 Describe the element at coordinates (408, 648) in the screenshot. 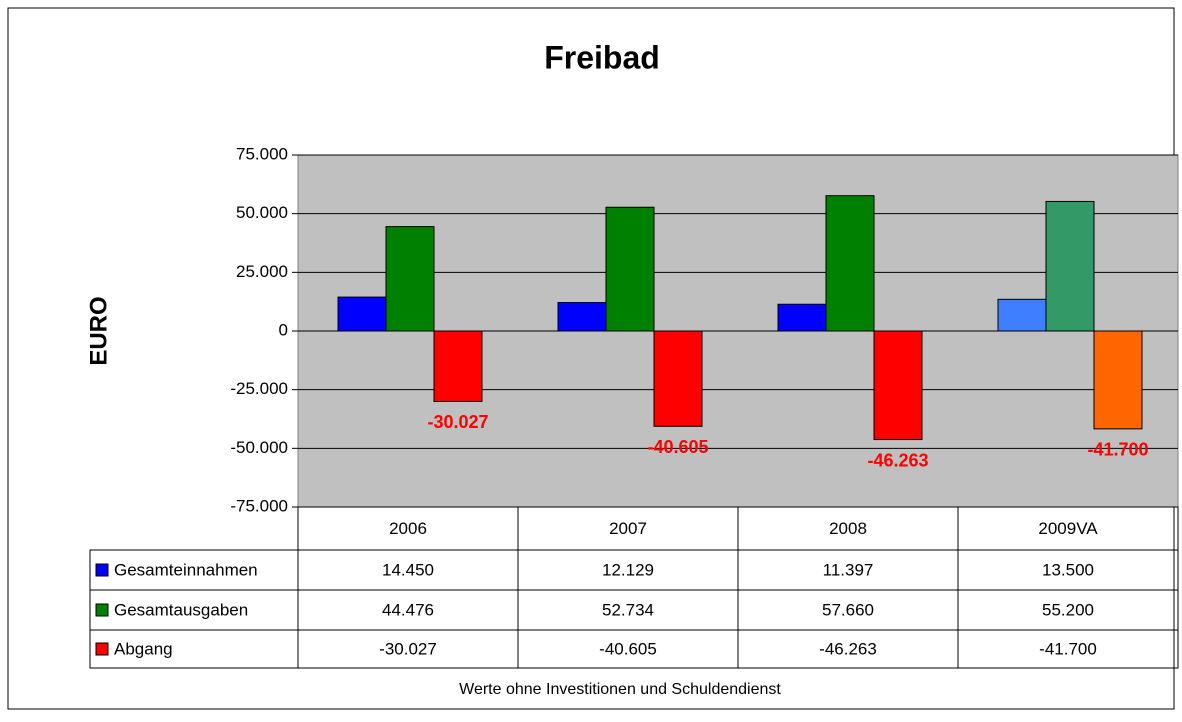

I see `table-value: -30.027` at that location.